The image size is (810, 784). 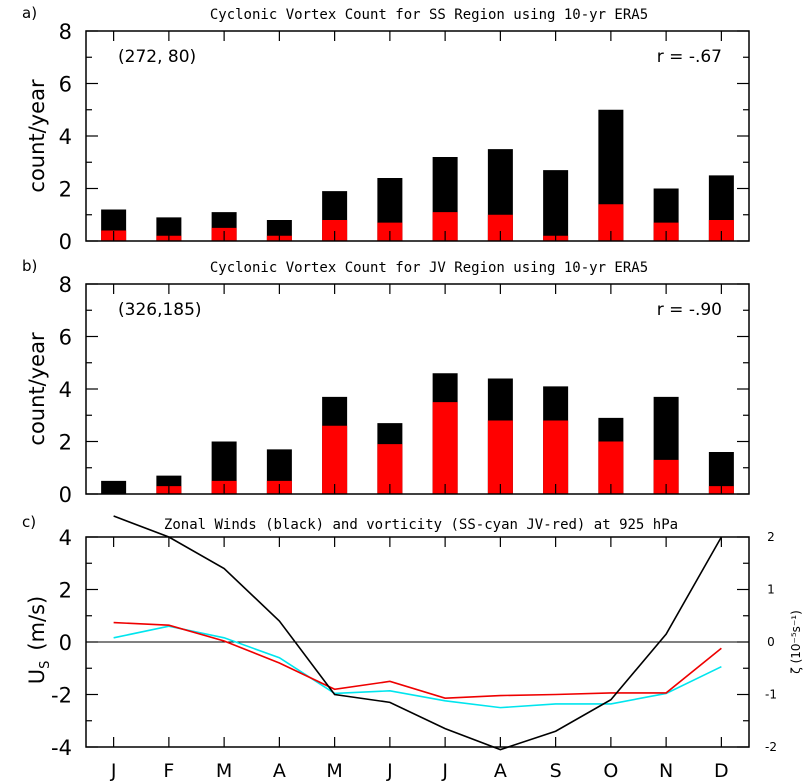 I want to click on y2-tick-label: 1, so click(x=771, y=590).